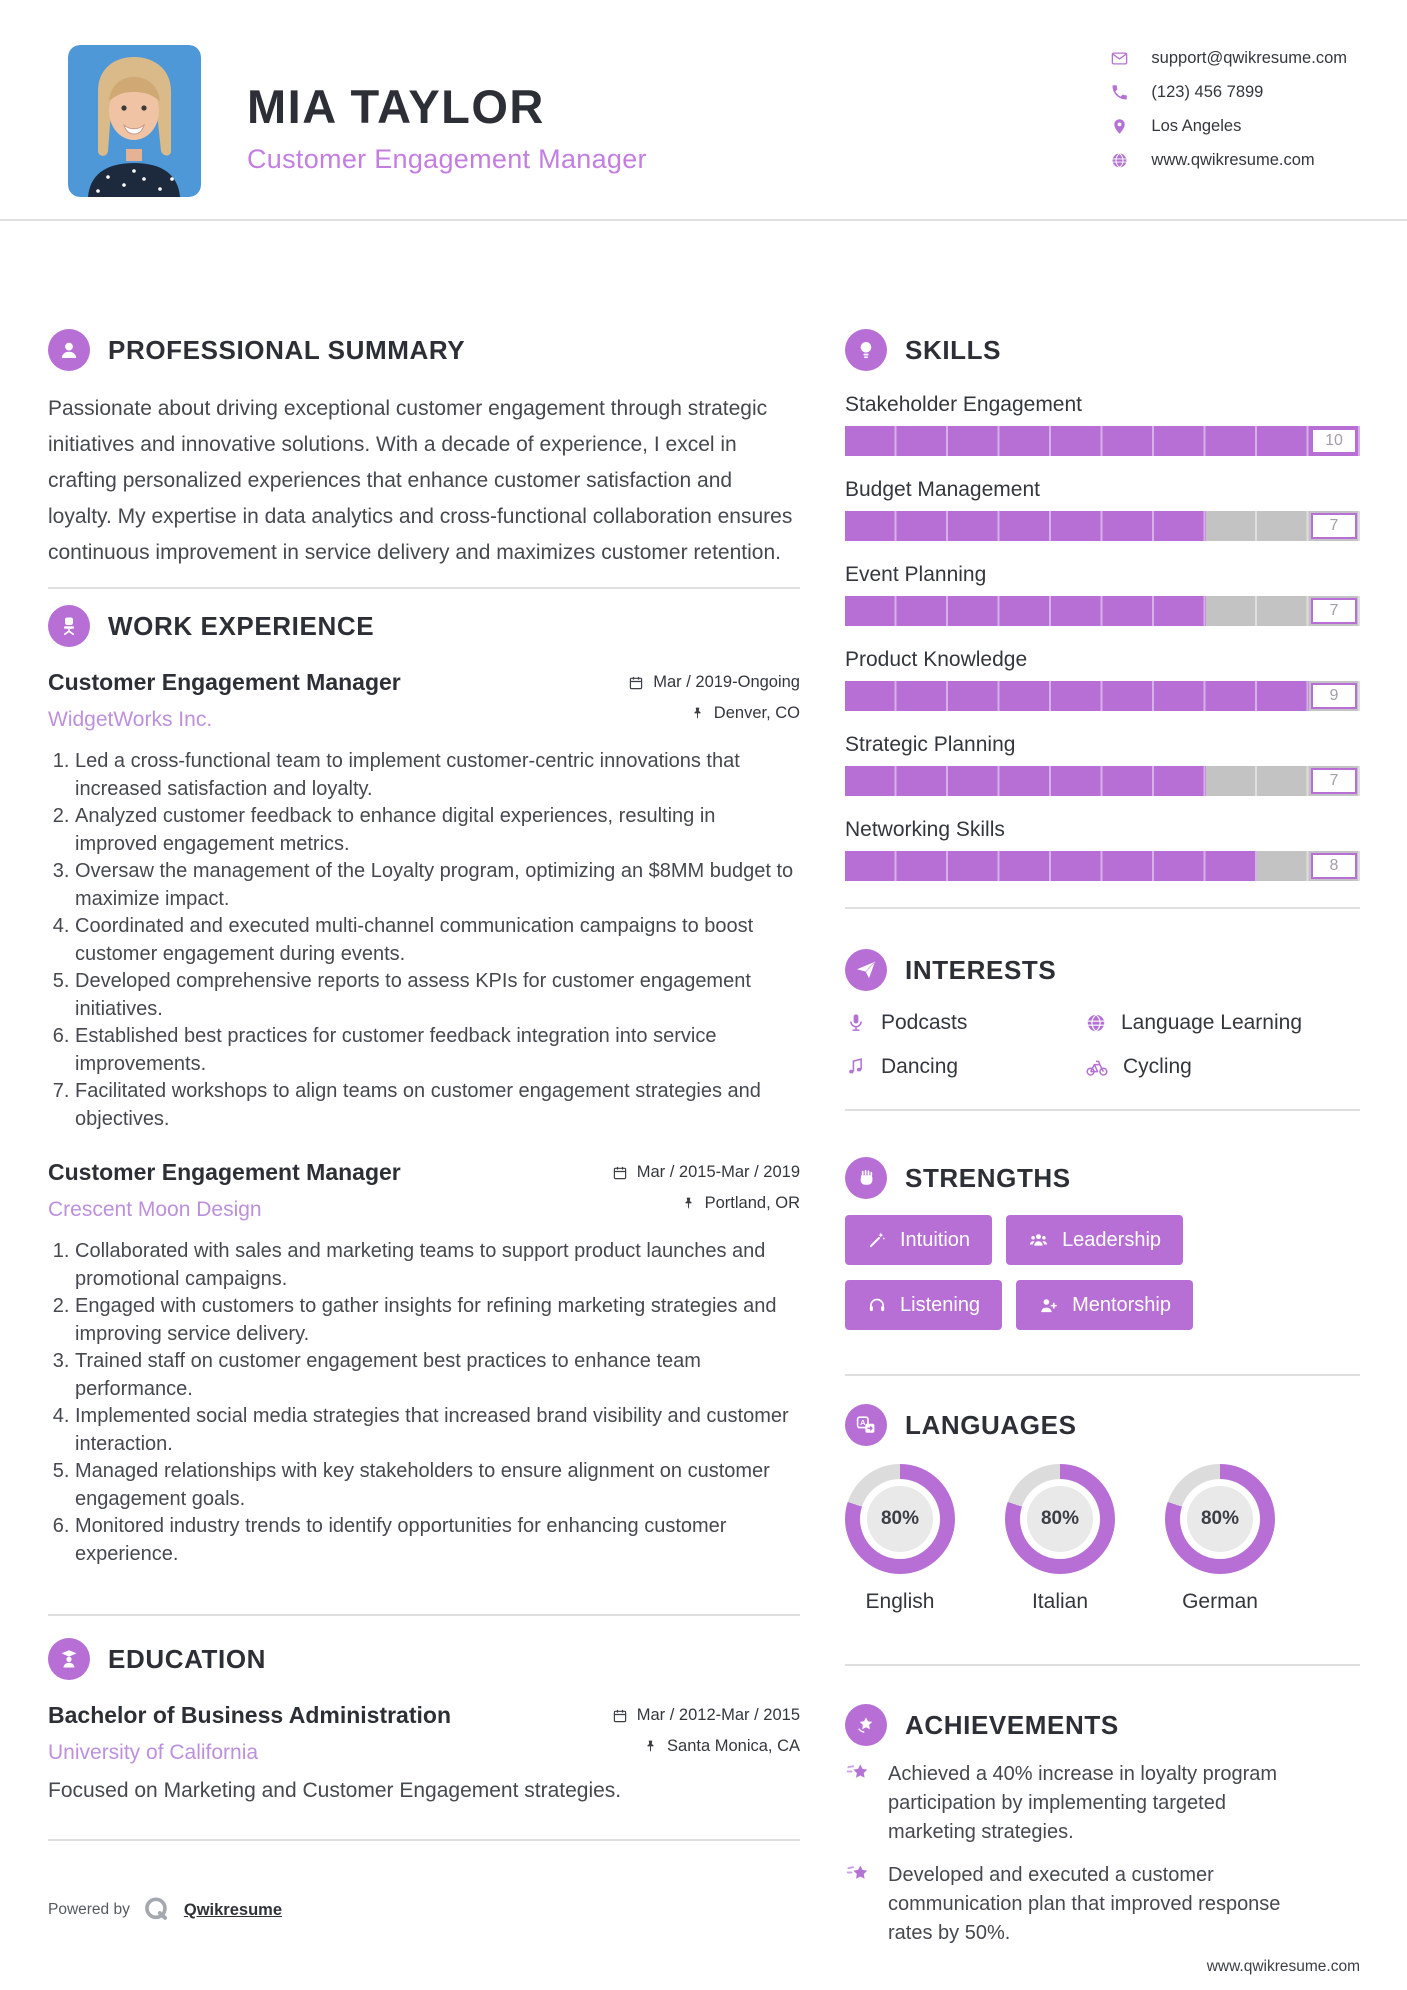 This screenshot has height=1990, width=1407. I want to click on profile-photo-illustration, so click(134, 121).